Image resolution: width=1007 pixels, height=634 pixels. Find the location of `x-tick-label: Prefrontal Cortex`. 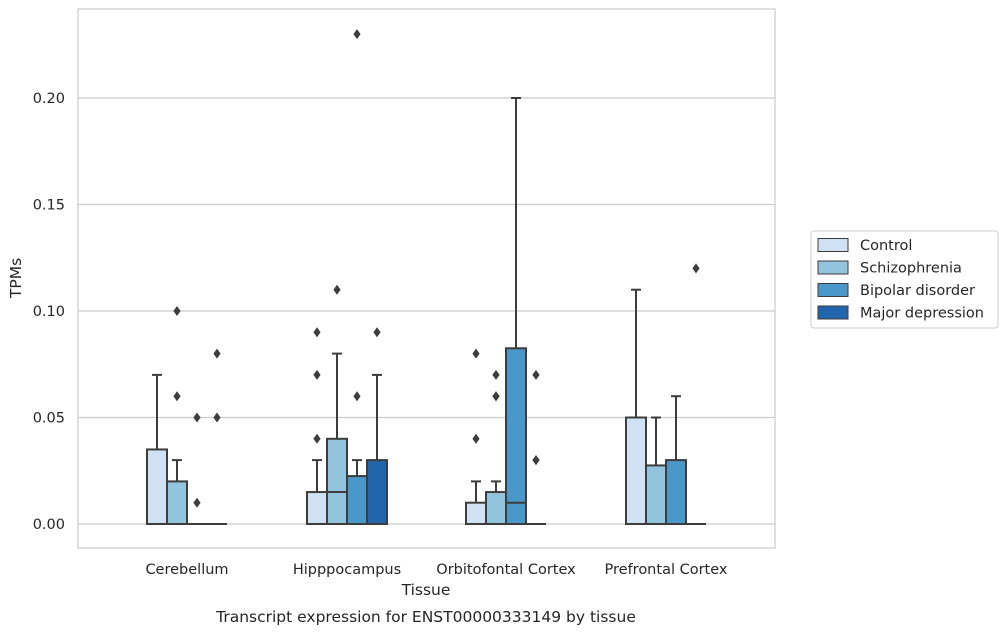

x-tick-label: Prefrontal Cortex is located at coordinates (666, 570).